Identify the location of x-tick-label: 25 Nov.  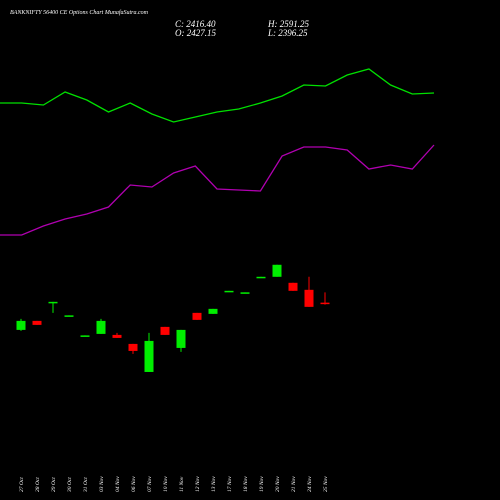
(326, 484).